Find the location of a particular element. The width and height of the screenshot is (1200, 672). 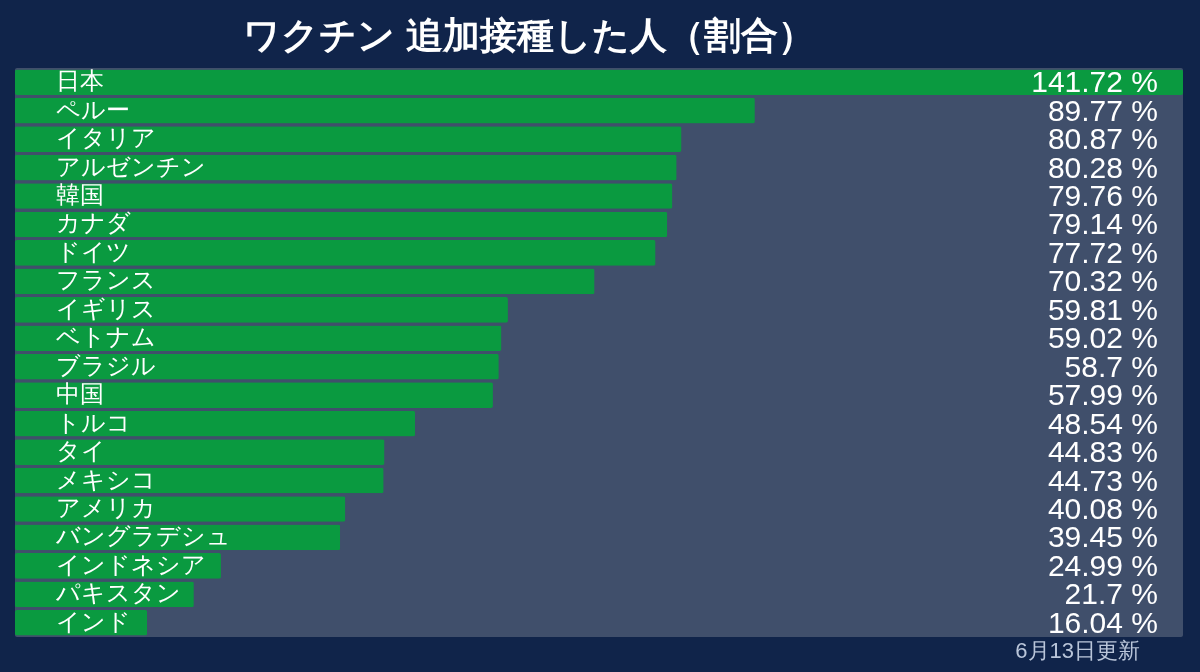

y-tick-label: バングラデシュ is located at coordinates (142, 536).